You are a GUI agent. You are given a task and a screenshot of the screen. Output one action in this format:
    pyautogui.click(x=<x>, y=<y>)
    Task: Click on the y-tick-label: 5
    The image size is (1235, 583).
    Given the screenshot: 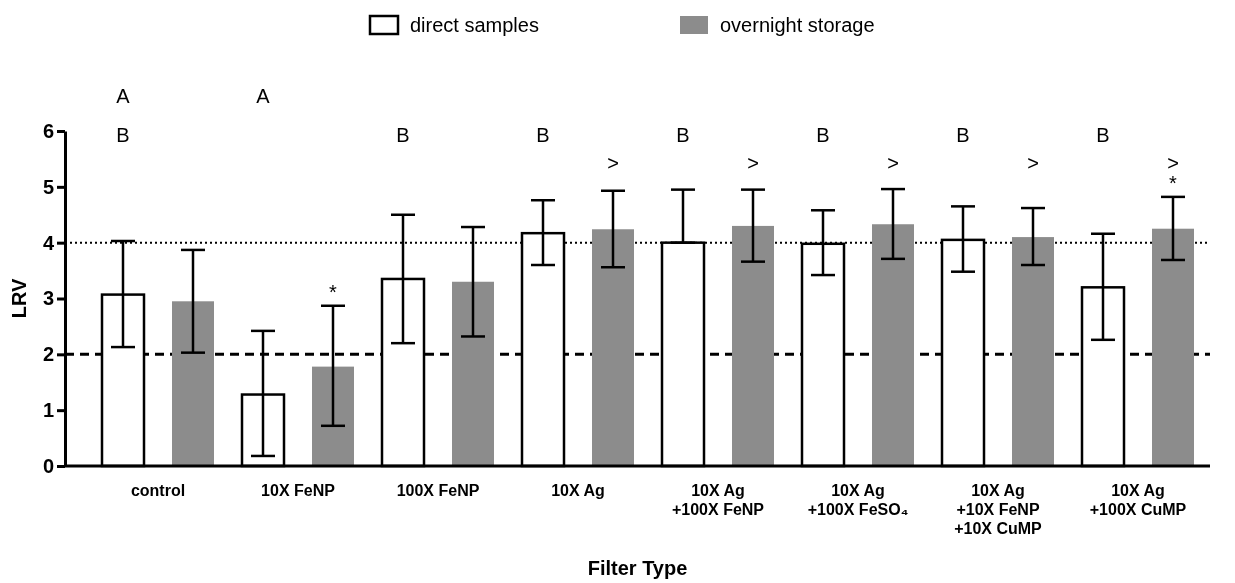 What is the action you would take?
    pyautogui.click(x=48, y=186)
    